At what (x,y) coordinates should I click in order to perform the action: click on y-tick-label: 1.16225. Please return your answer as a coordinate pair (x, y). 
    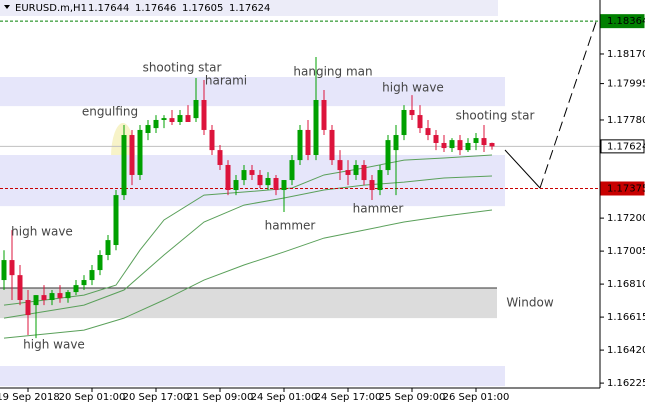
    Looking at the image, I should click on (626, 383).